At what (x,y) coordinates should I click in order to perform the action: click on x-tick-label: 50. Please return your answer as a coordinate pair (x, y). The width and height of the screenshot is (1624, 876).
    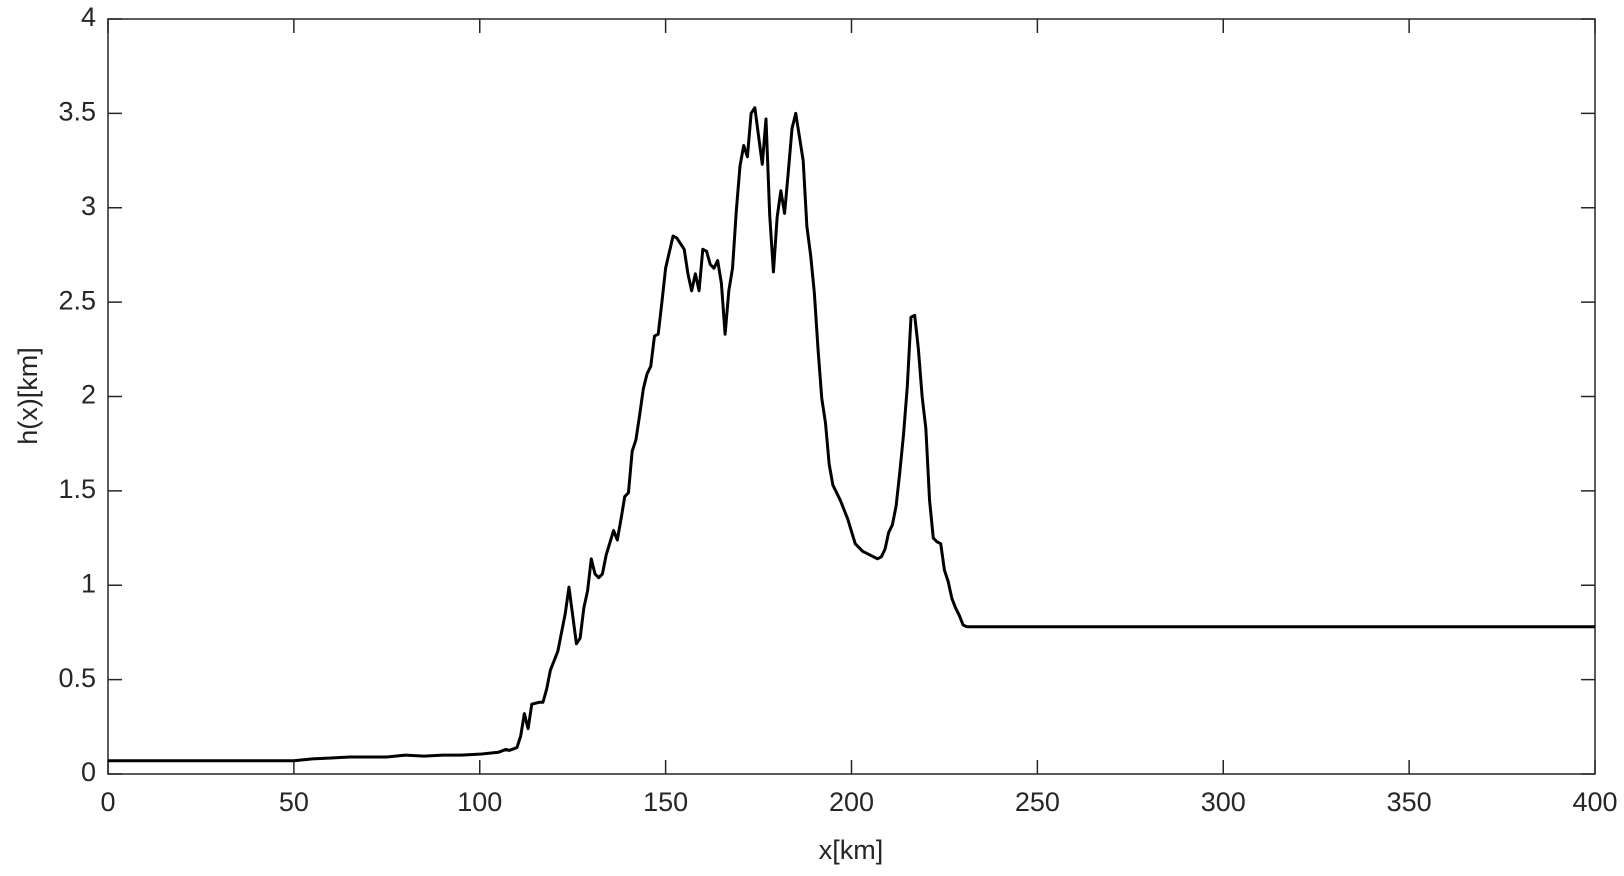
    Looking at the image, I should click on (294, 802).